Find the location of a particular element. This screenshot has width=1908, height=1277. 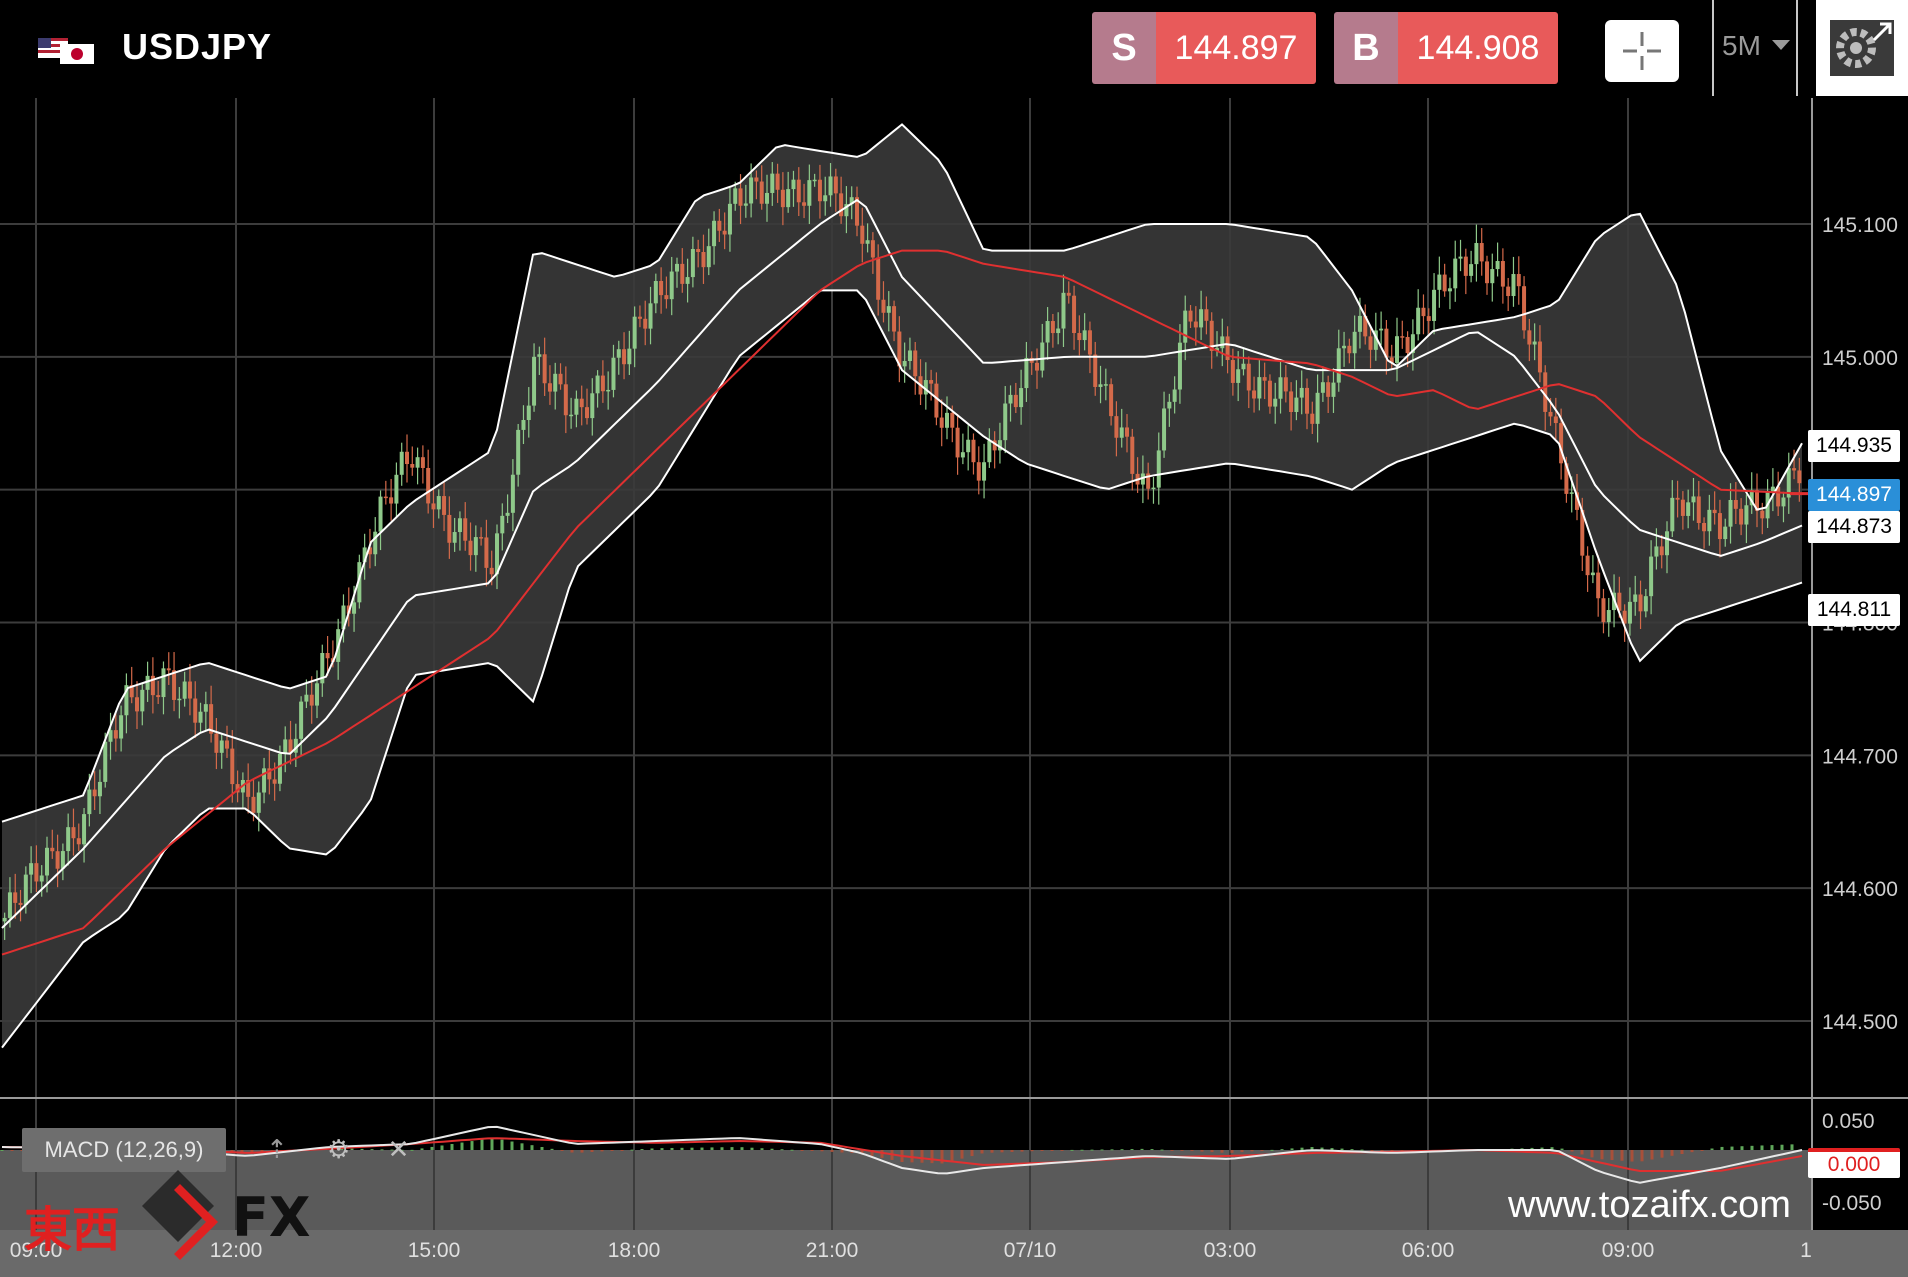

close-icon: ✕ is located at coordinates (398, 1149).